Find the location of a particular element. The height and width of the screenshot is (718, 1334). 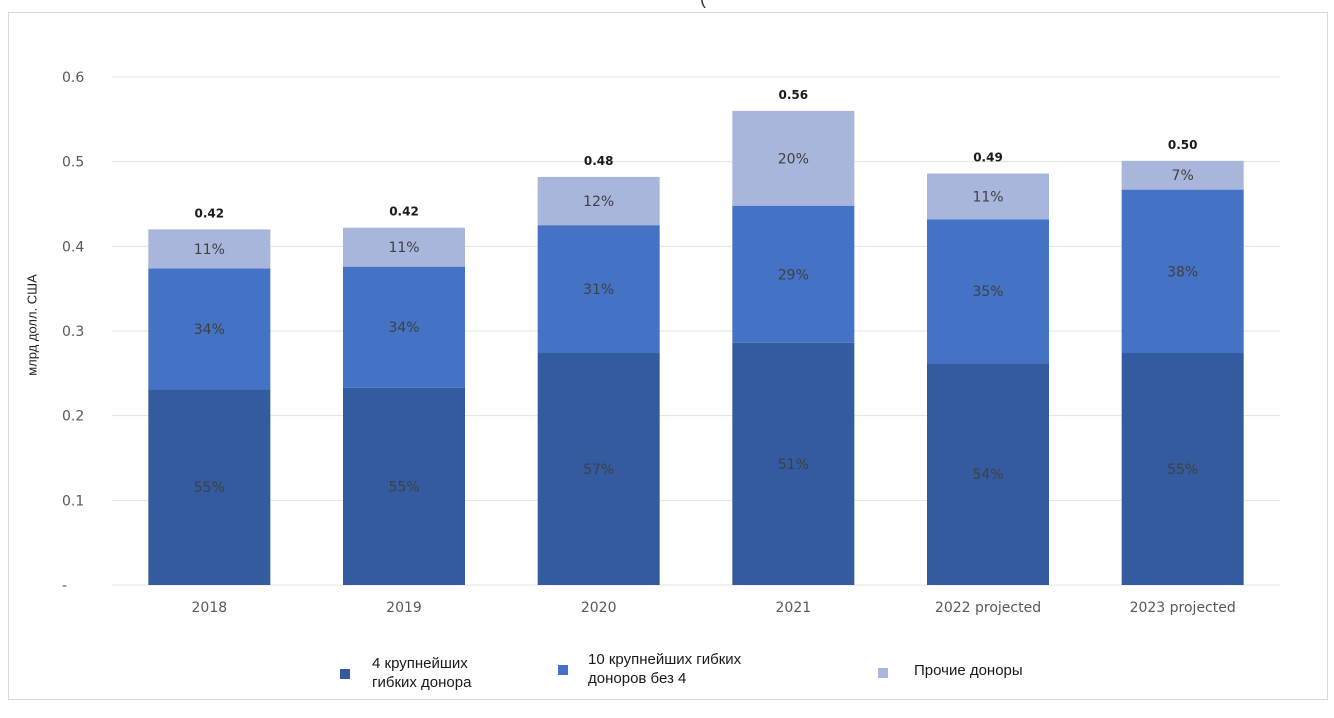

segment-data-label: 12% is located at coordinates (598, 202).